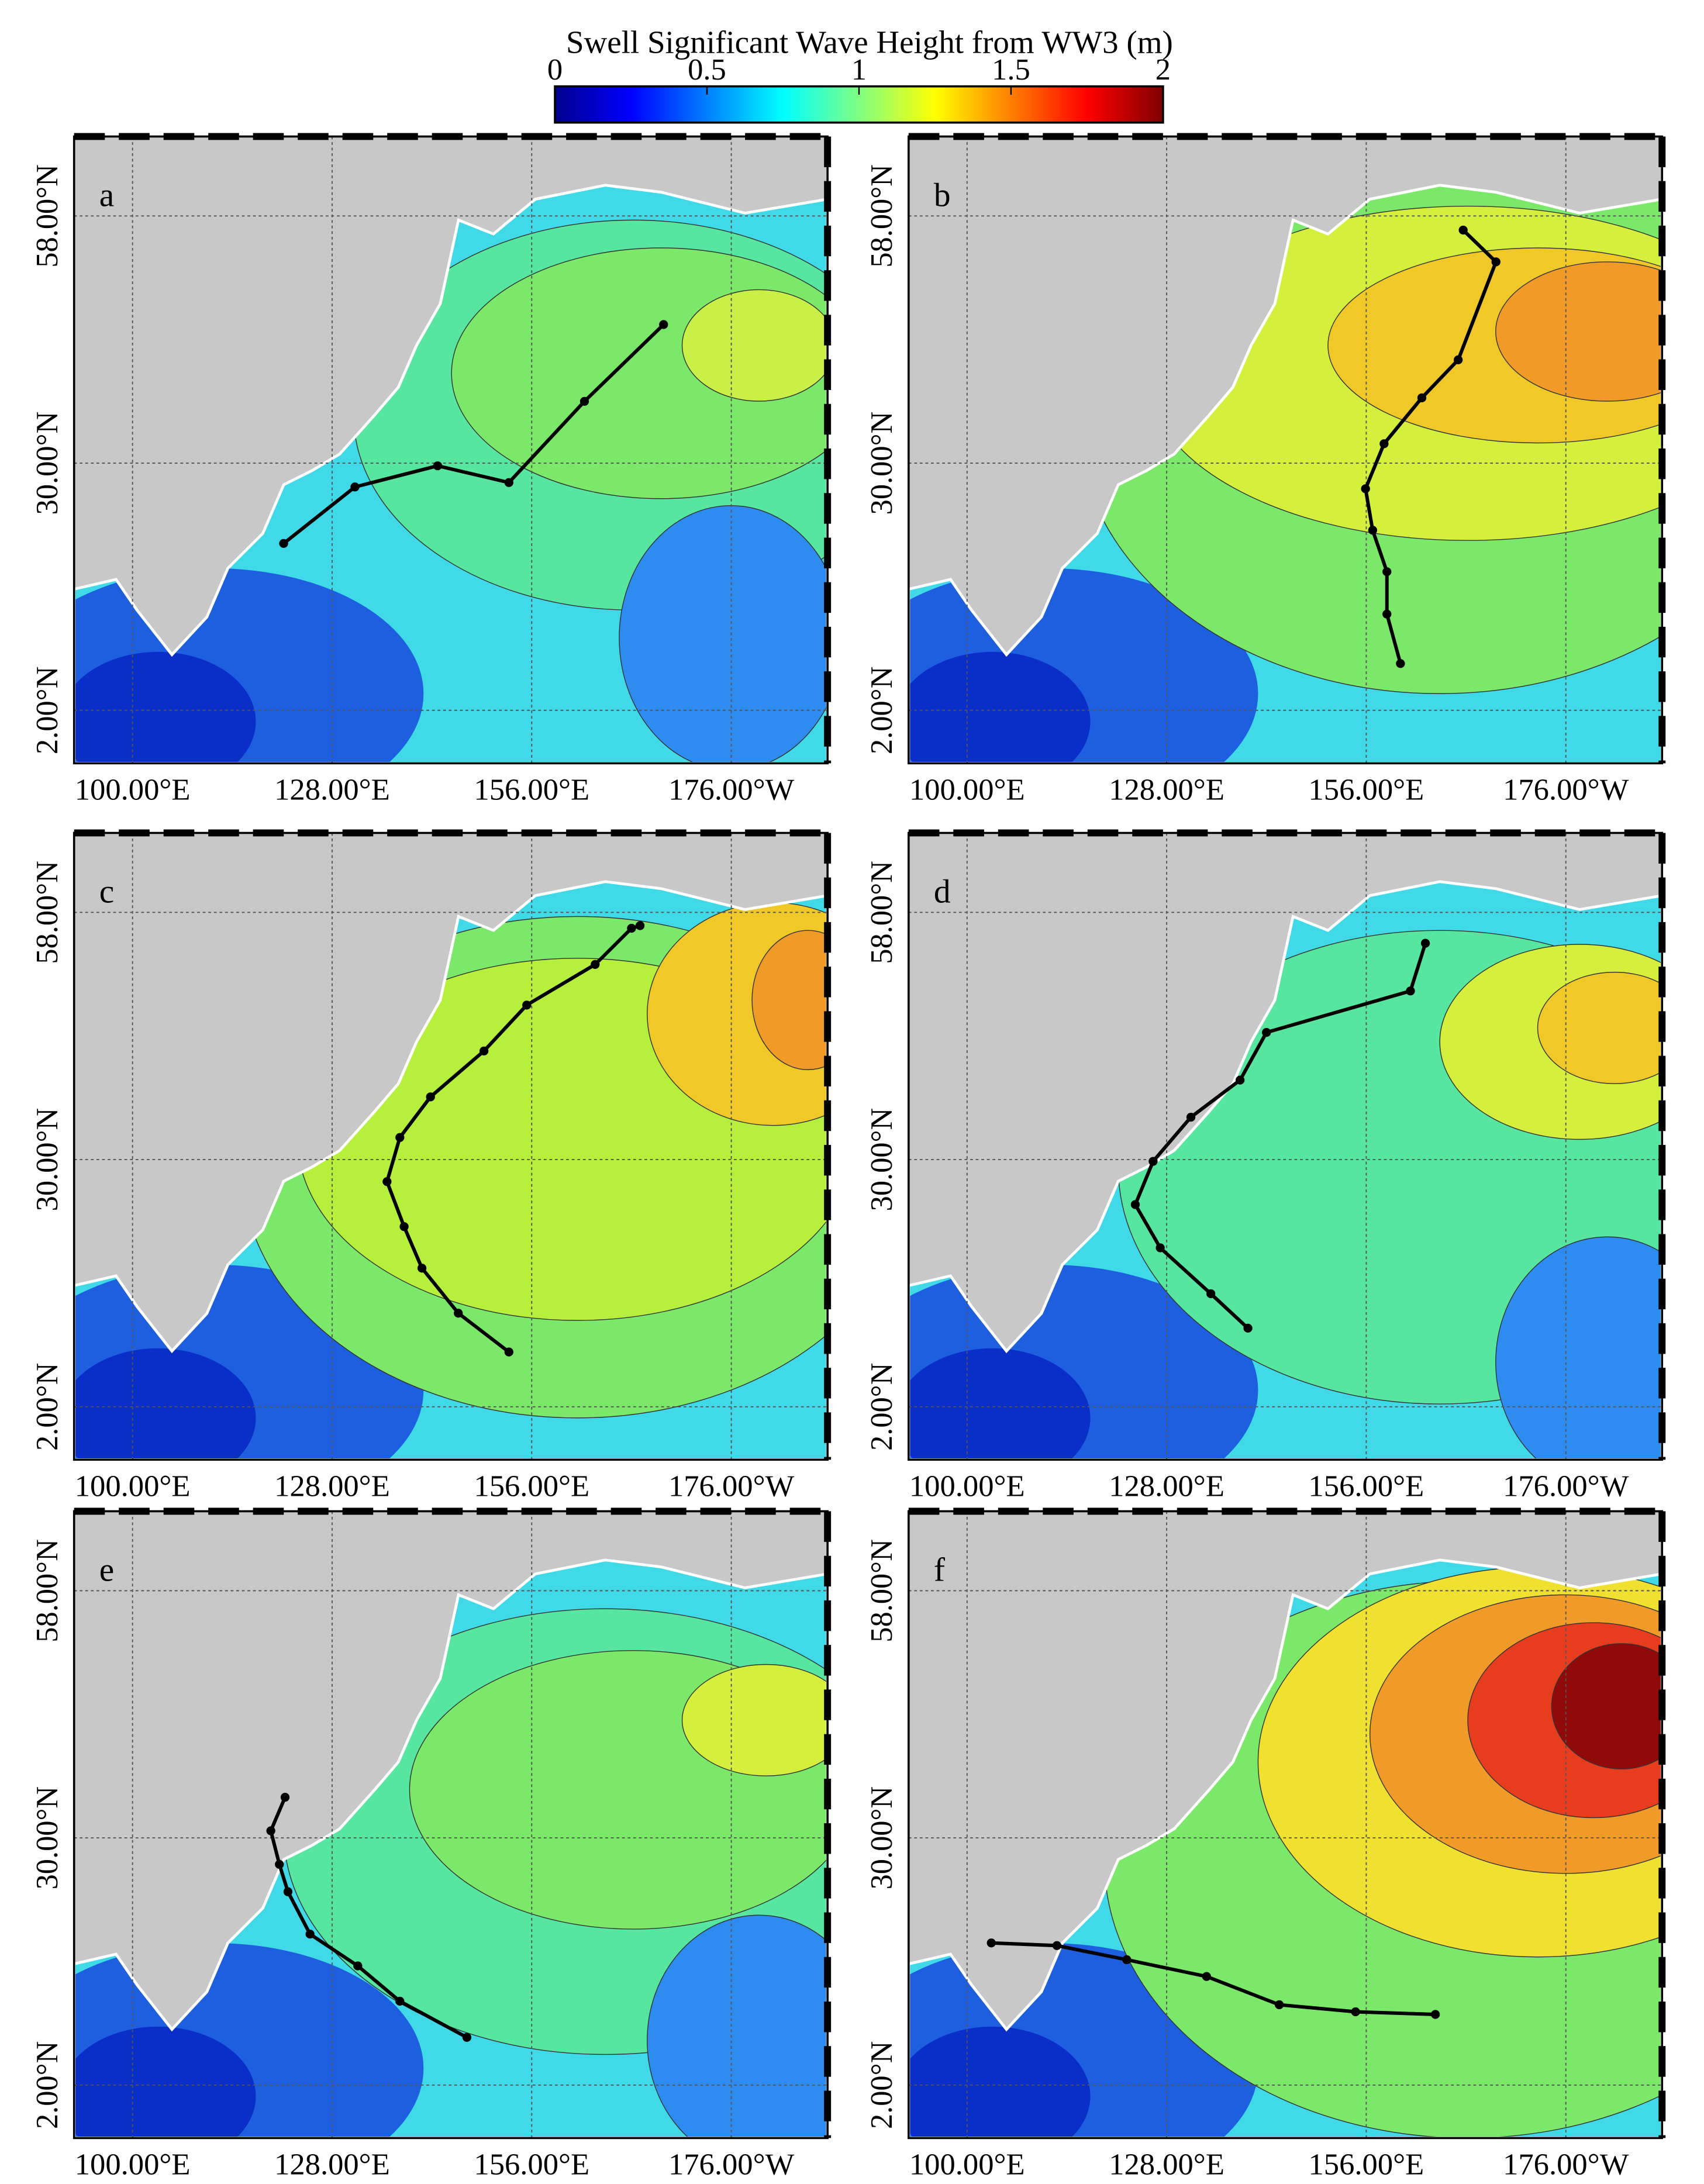  I want to click on panel-label: c, so click(106, 892).